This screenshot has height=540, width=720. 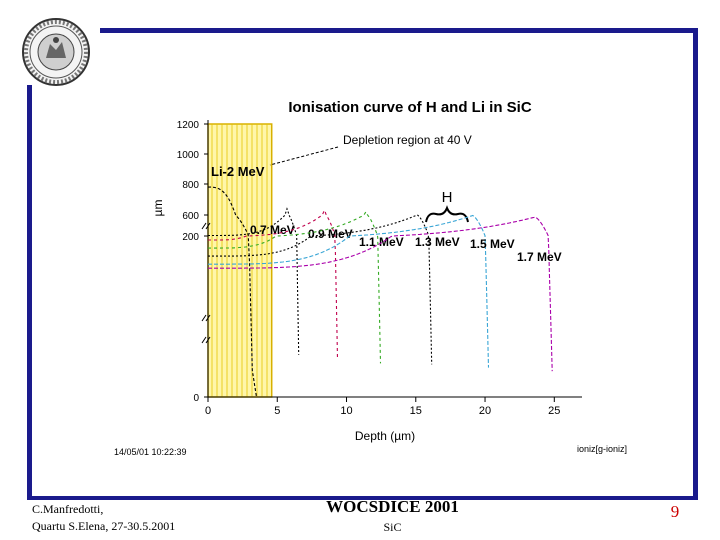 I want to click on x-tick-label: 10, so click(x=346, y=411).